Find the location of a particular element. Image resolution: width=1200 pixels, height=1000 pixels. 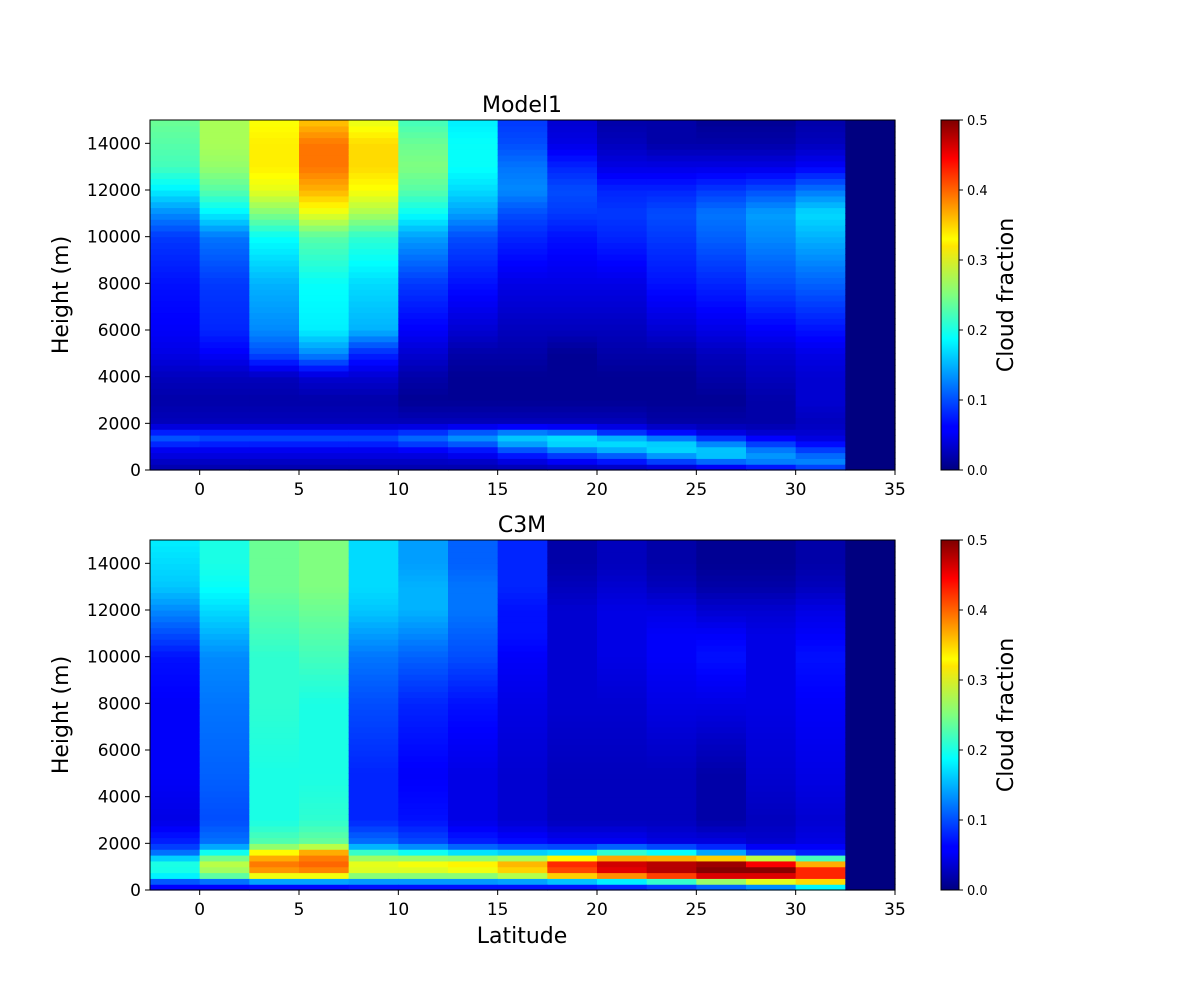

colorbar-tick-label: 0.5 is located at coordinates (977, 541).